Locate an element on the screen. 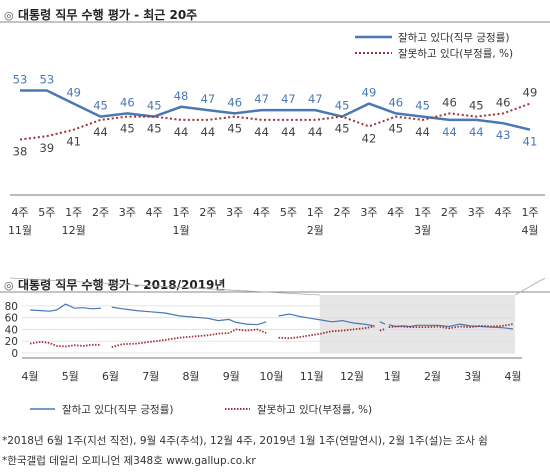 The height and width of the screenshot is (473, 550). data-label-positive: 43 is located at coordinates (503, 135).